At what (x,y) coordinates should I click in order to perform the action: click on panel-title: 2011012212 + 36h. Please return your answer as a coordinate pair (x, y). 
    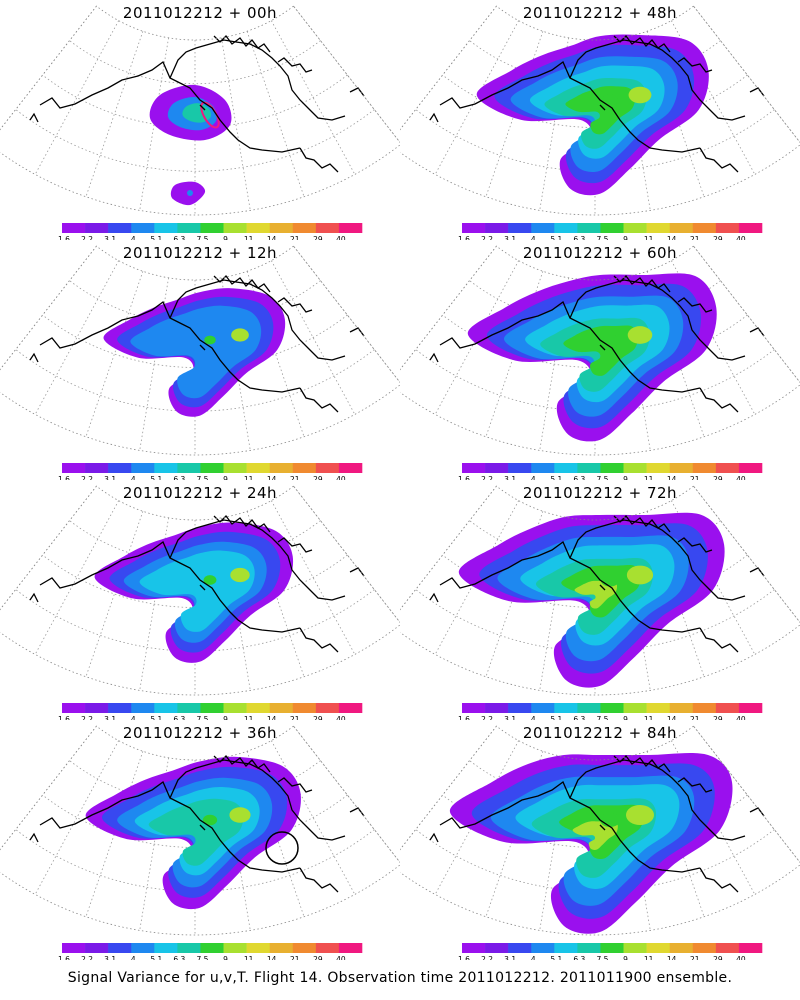
    Looking at the image, I should click on (200, 733).